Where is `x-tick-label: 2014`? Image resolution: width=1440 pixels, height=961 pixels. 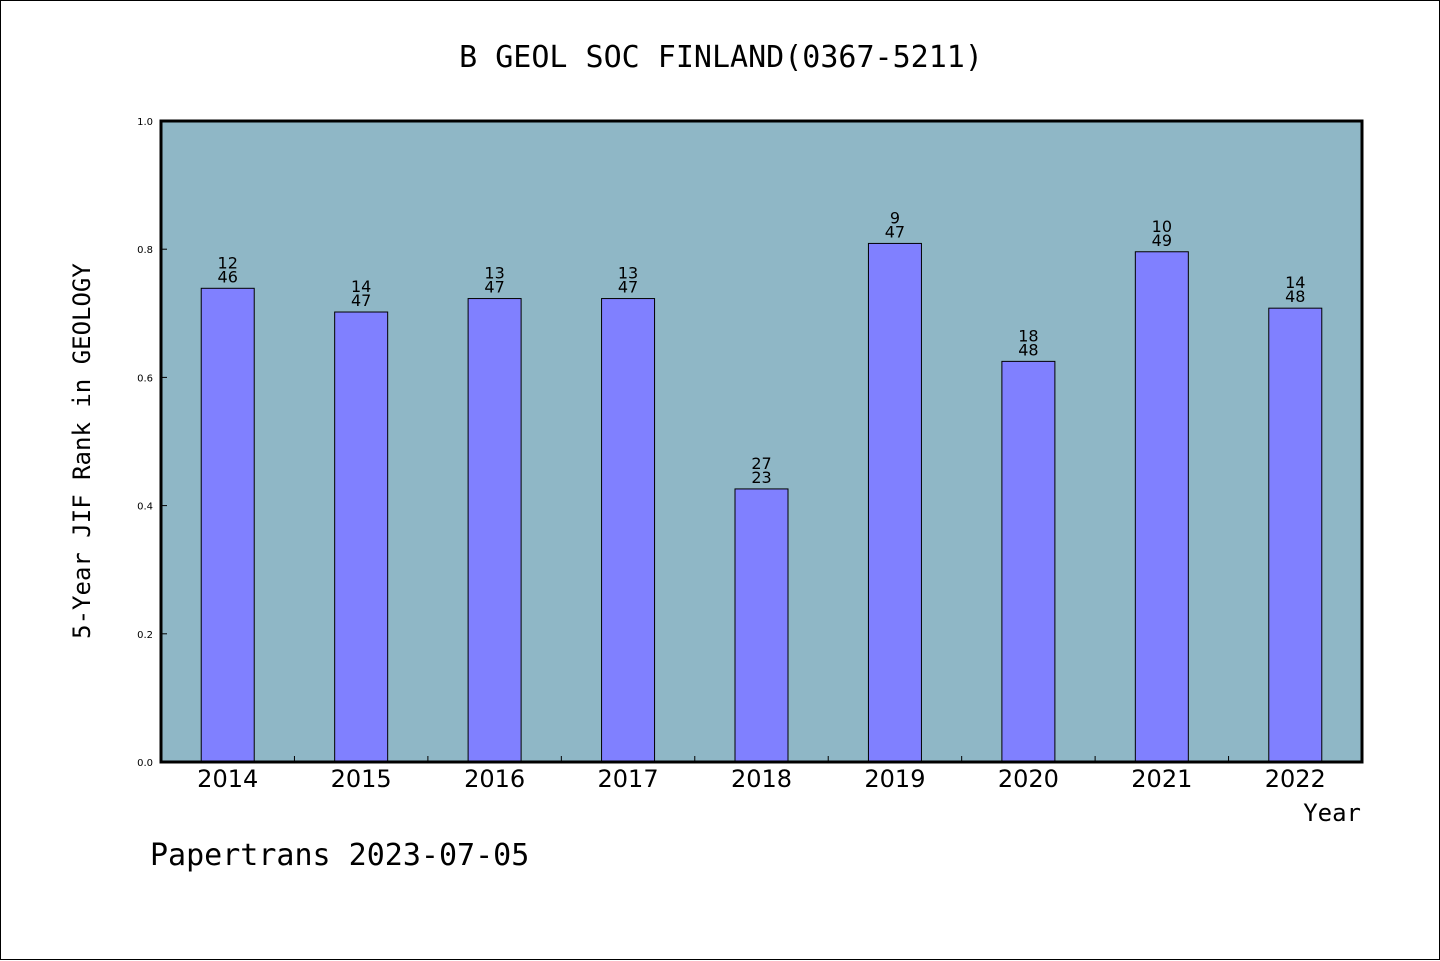 x-tick-label: 2014 is located at coordinates (227, 779).